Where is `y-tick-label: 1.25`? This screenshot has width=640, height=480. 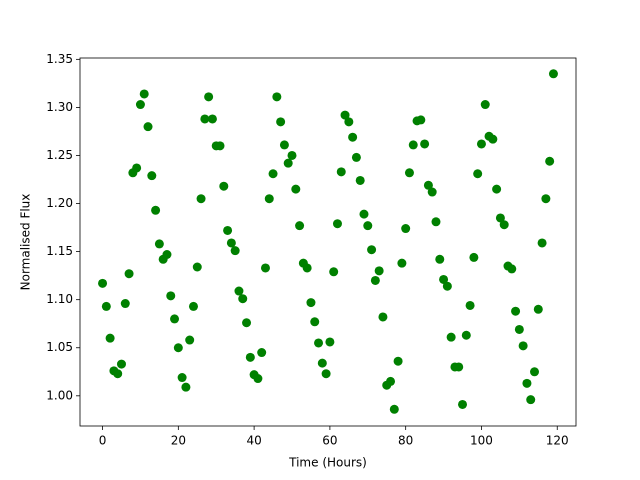 y-tick-label: 1.25 is located at coordinates (59, 155).